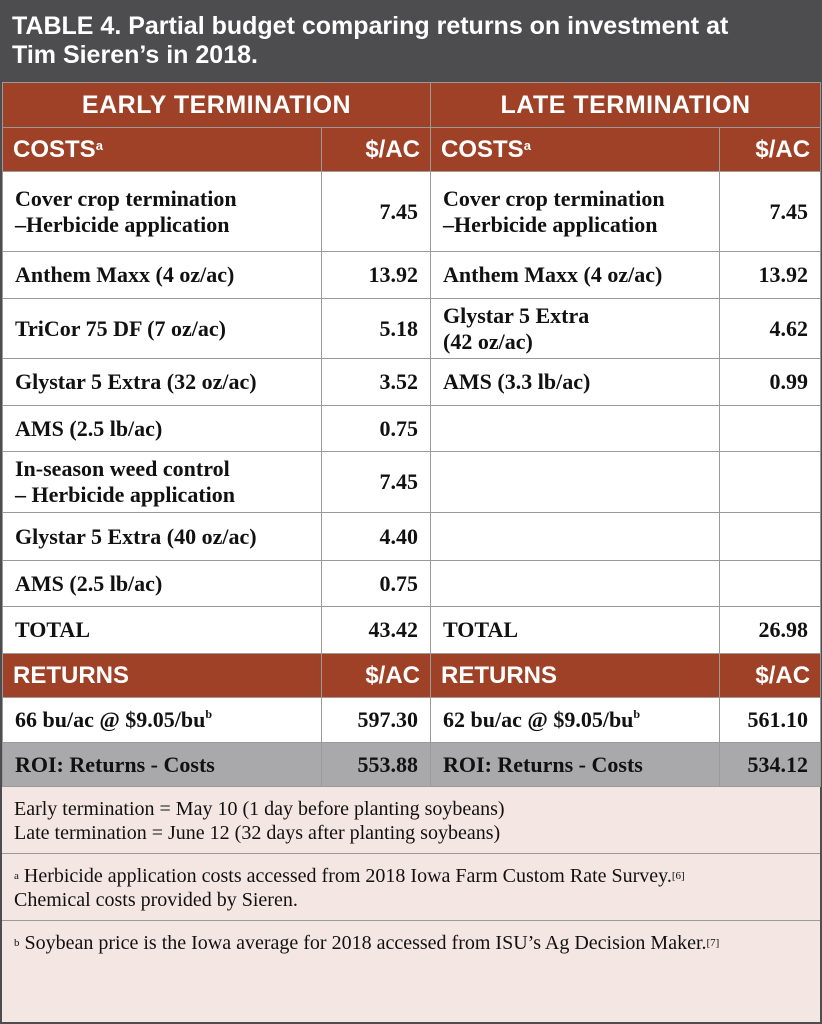 The image size is (822, 1024). What do you see at coordinates (376, 675) in the screenshot?
I see `early-returns-unit: $/AC` at bounding box center [376, 675].